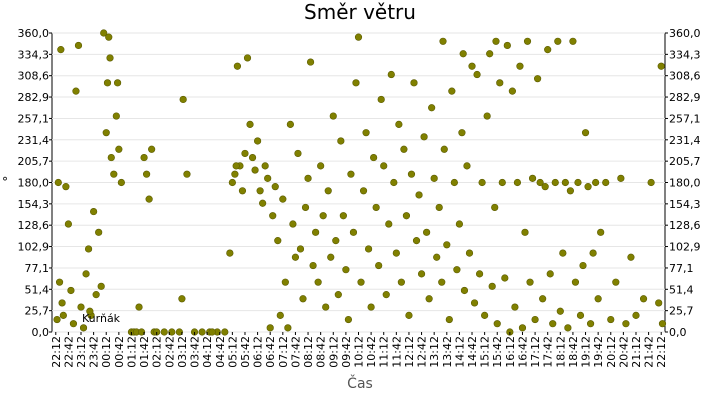 Image resolution: width=720 pixels, height=404 pixels. I want to click on y2-tick-label: 0,0, so click(678, 332).